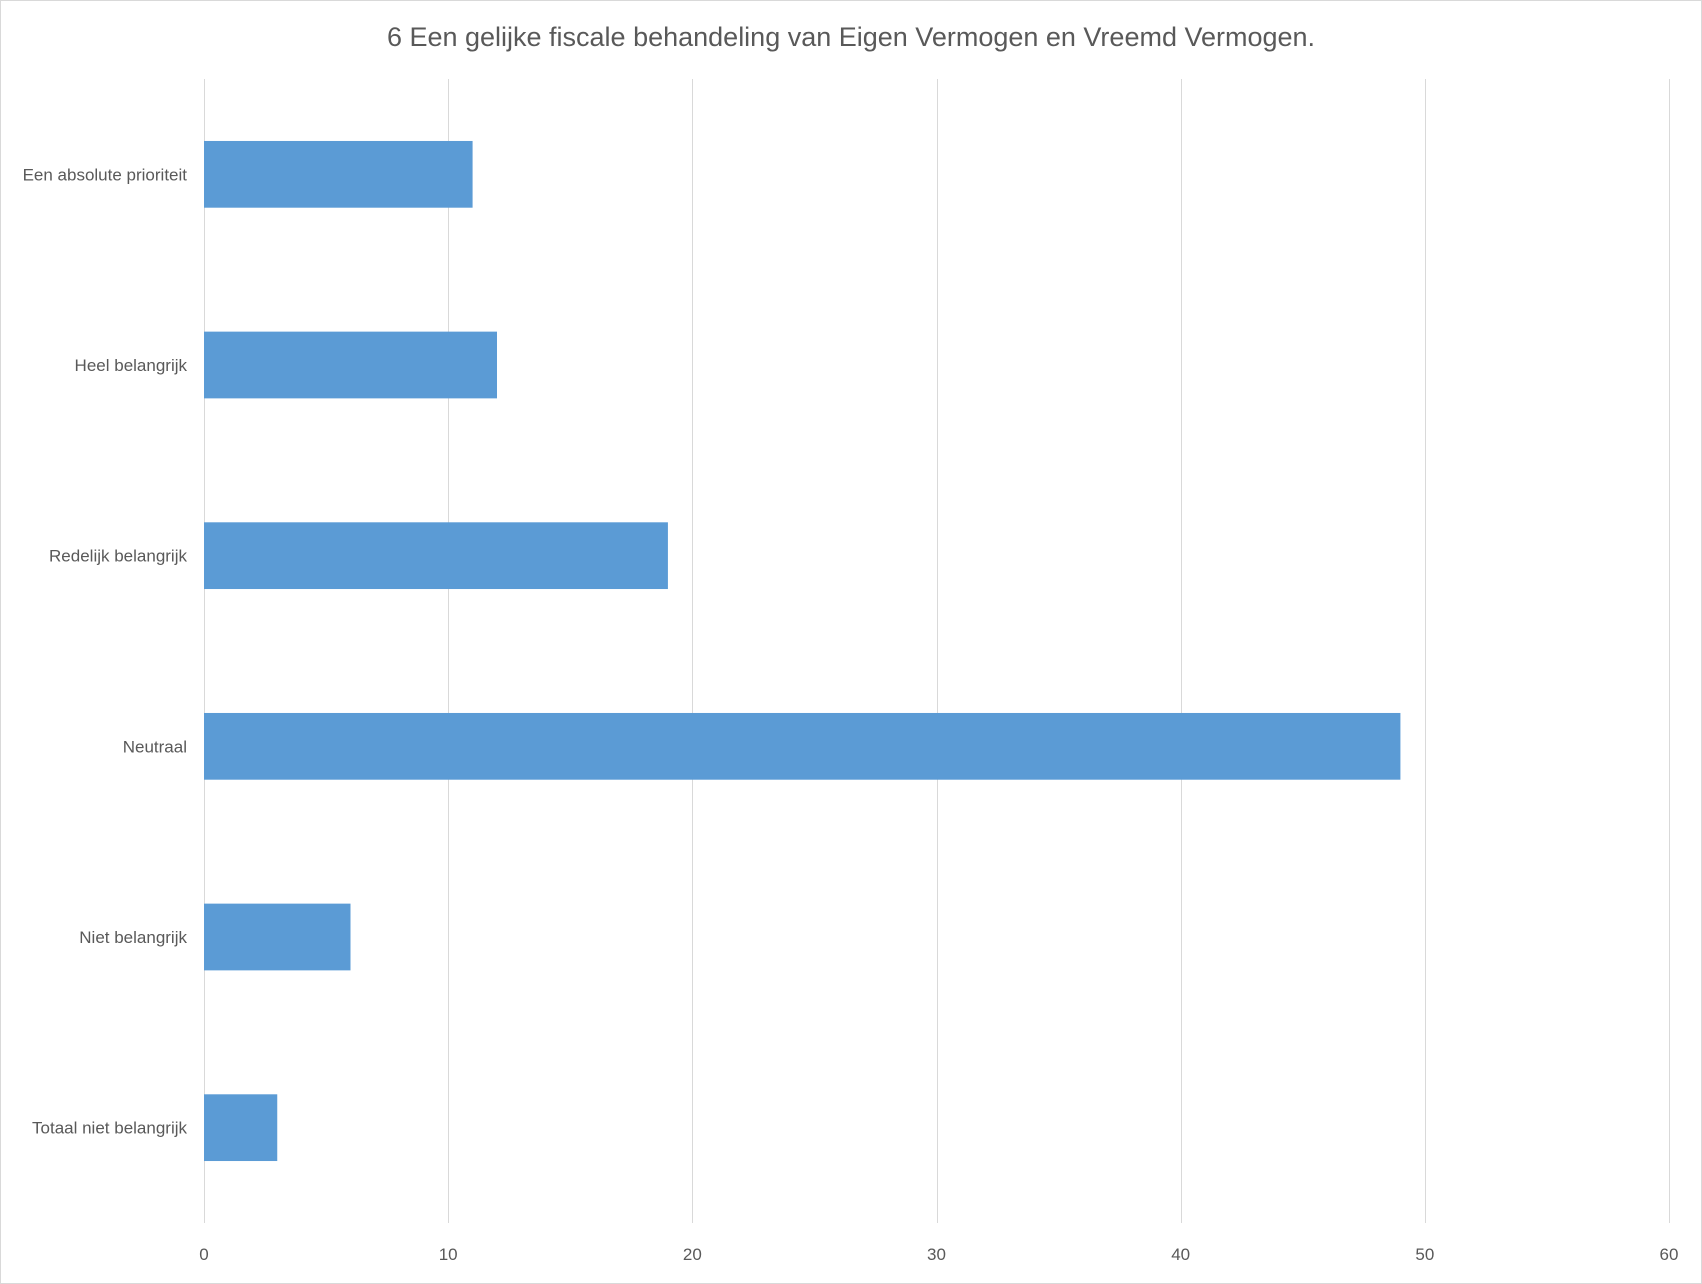 The width and height of the screenshot is (1702, 1284). Describe the element at coordinates (118, 556) in the screenshot. I see `category-label: Redelijk belangrijk` at that location.